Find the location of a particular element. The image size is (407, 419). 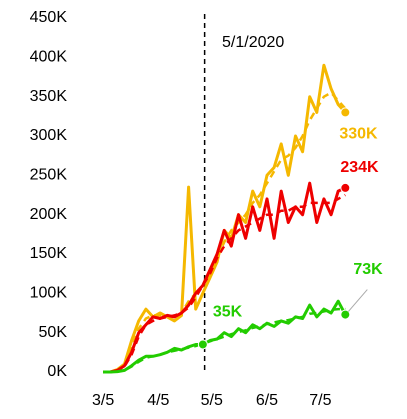

series-line is located at coordinates (225, 336).